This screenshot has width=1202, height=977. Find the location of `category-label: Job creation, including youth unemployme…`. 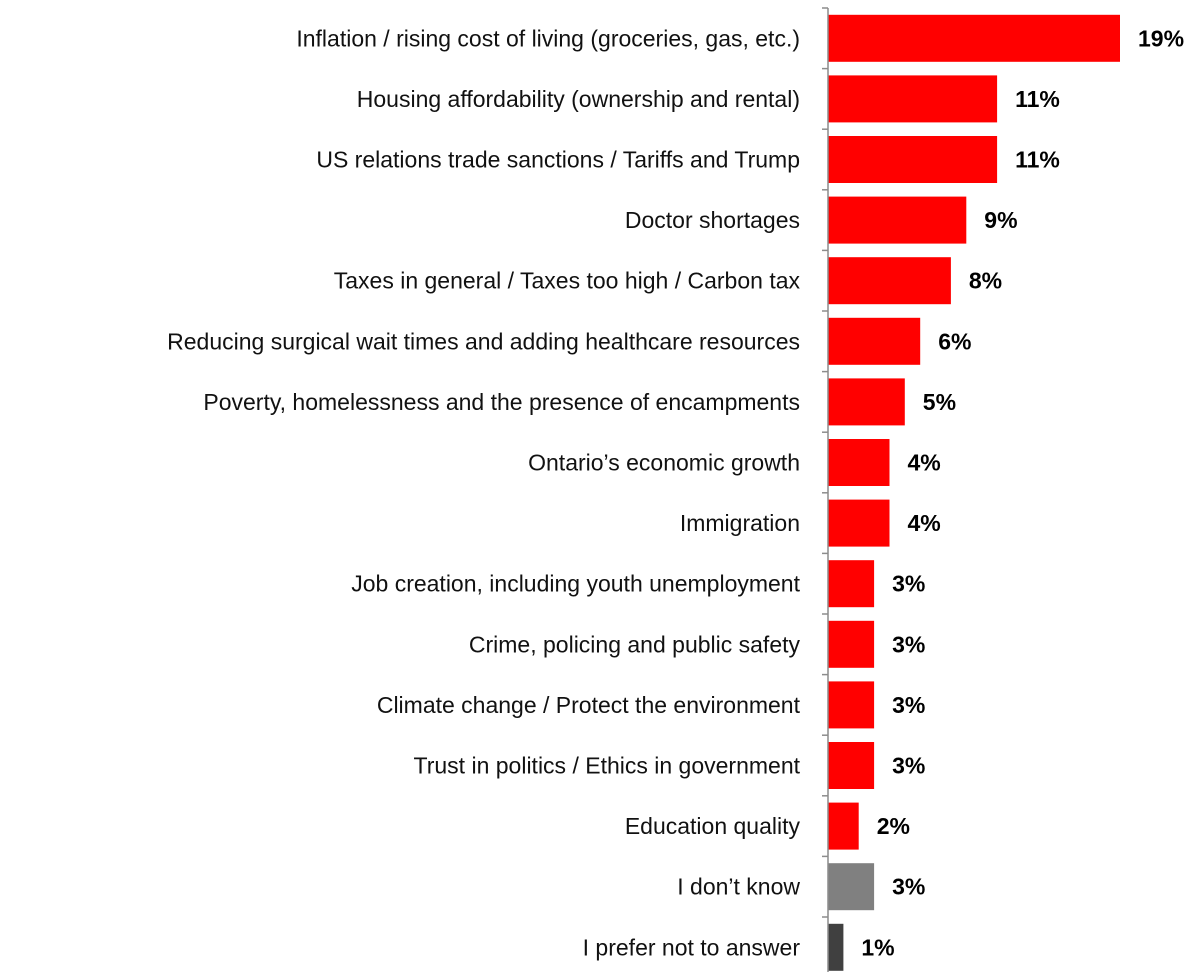

category-label: Job creation, including youth unemployme… is located at coordinates (575, 584).